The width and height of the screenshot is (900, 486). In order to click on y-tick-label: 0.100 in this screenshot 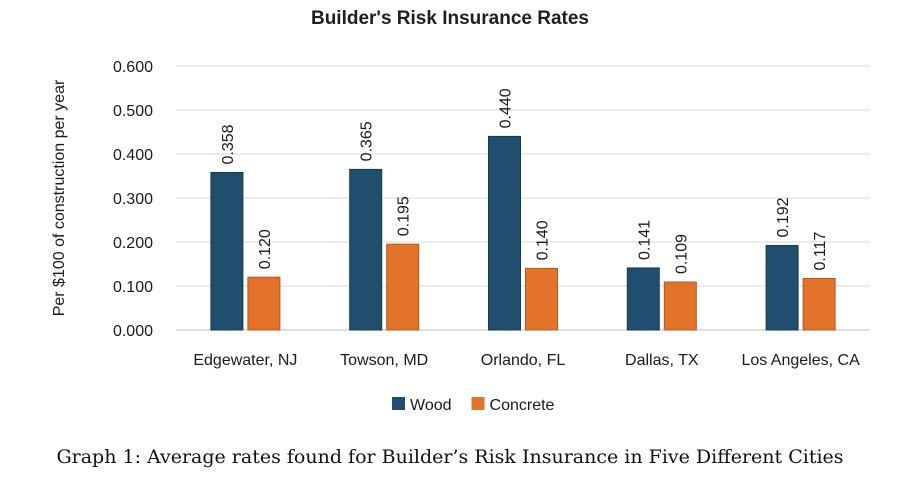, I will do `click(133, 287)`.